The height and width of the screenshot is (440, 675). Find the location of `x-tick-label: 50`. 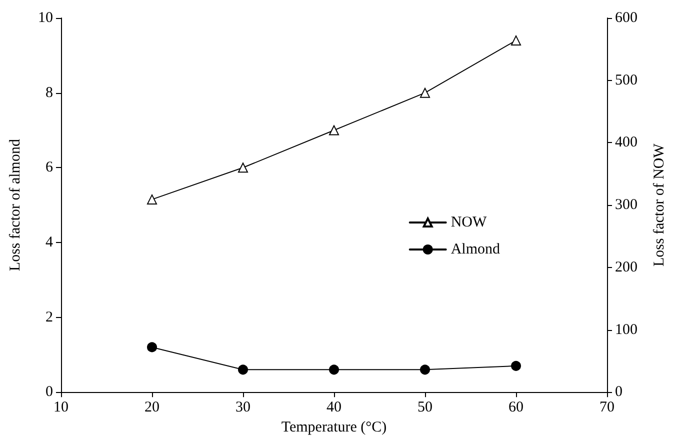

x-tick-label: 50 is located at coordinates (425, 408).